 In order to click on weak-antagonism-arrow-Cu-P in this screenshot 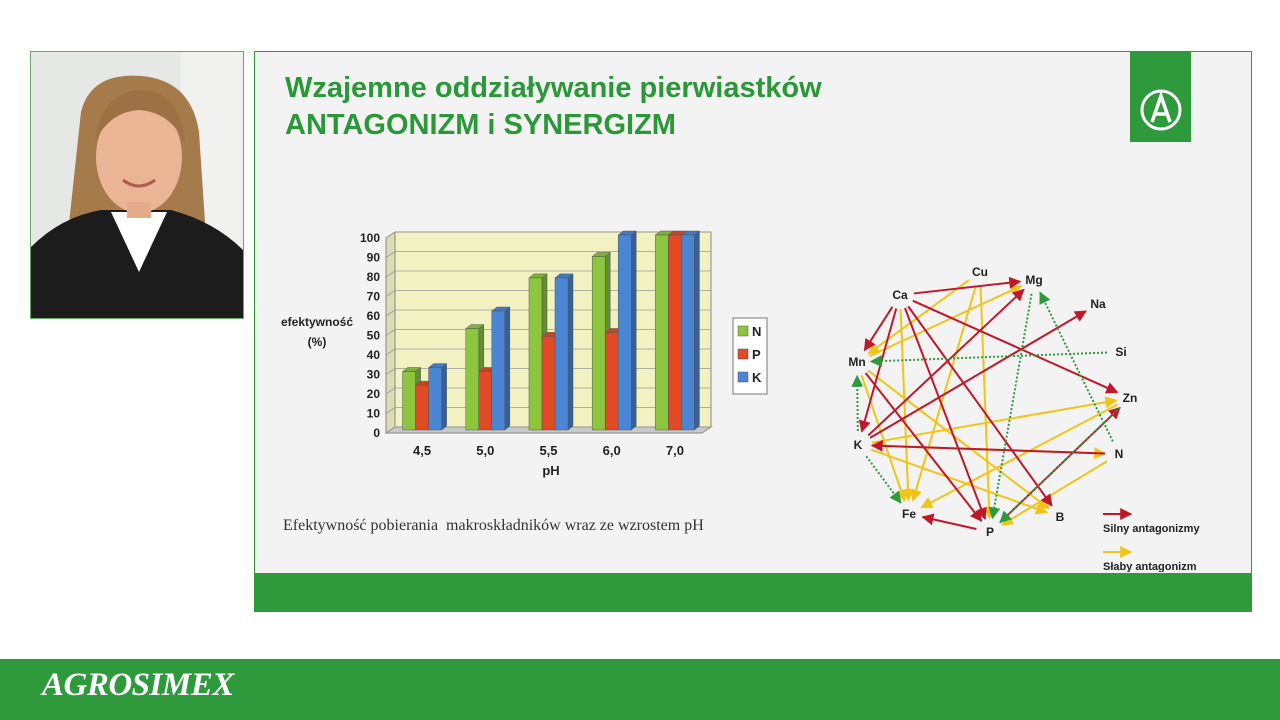, I will do `click(987, 402)`.